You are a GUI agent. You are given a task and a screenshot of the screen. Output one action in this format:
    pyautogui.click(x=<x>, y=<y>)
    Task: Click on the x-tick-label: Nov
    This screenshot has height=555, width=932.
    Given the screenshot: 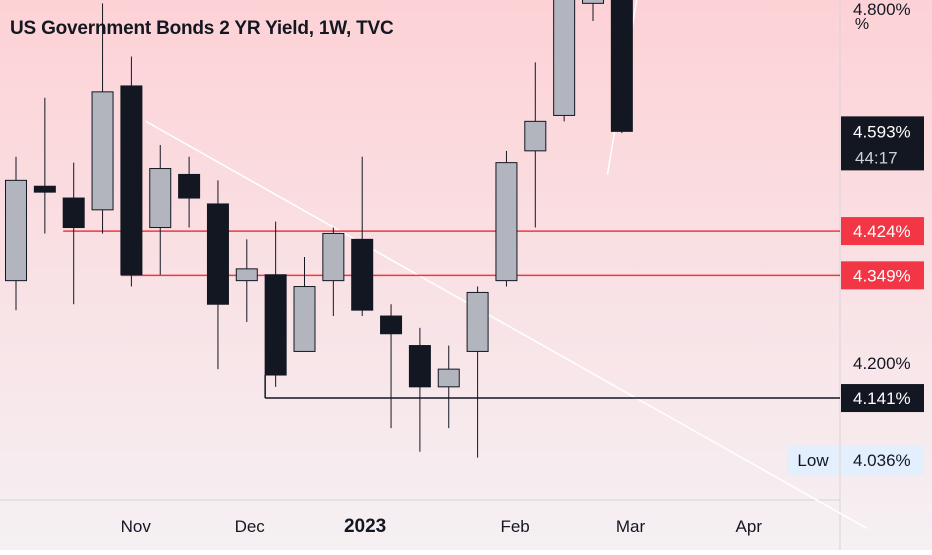 What is the action you would take?
    pyautogui.click(x=136, y=526)
    